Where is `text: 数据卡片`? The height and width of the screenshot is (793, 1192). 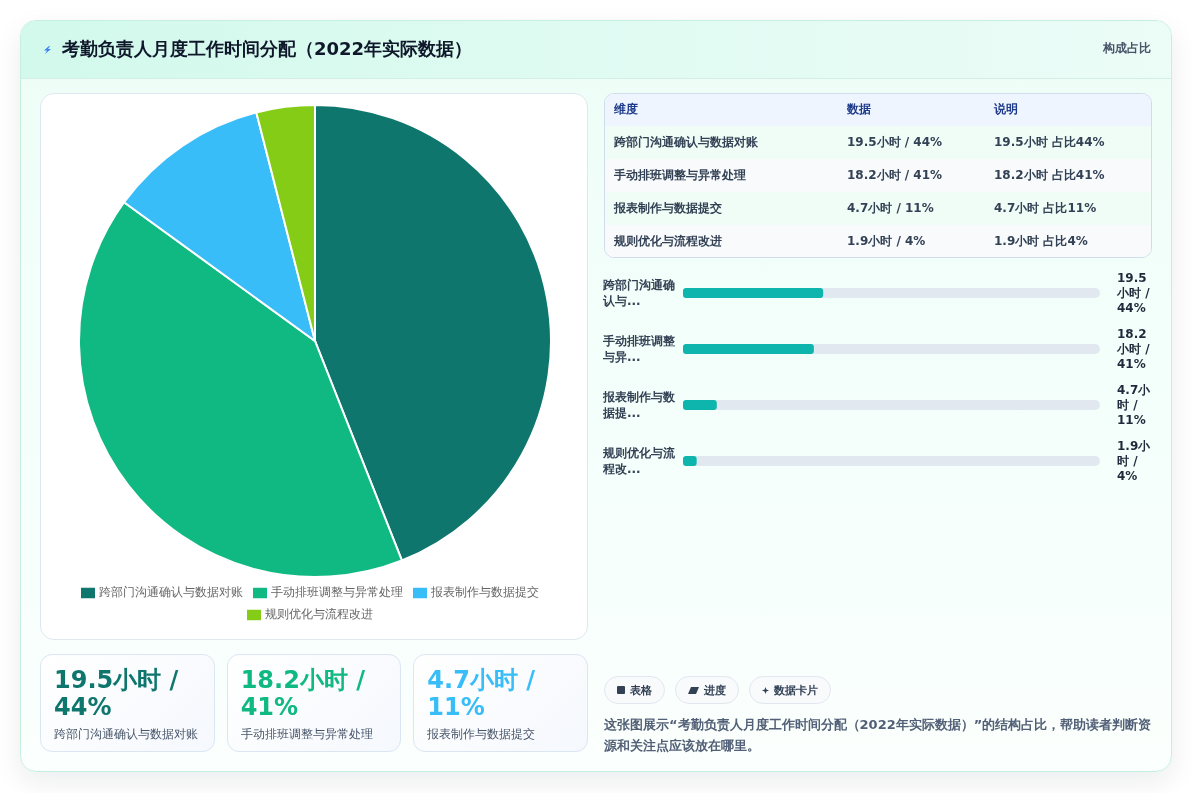 text: 数据卡片 is located at coordinates (796, 690).